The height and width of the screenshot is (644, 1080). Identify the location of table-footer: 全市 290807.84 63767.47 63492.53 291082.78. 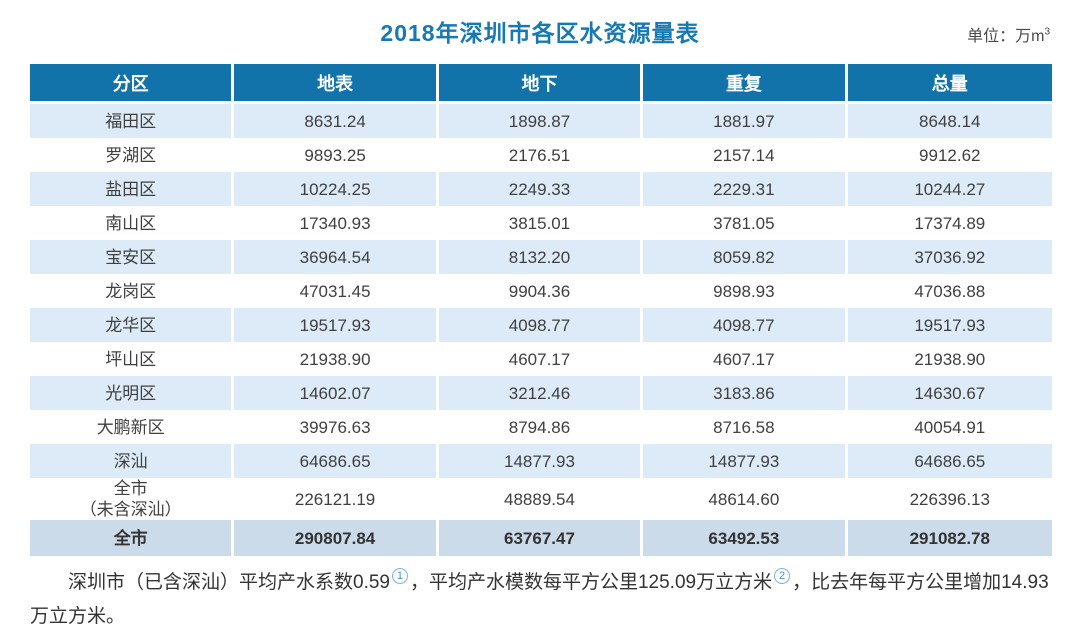
(541, 538).